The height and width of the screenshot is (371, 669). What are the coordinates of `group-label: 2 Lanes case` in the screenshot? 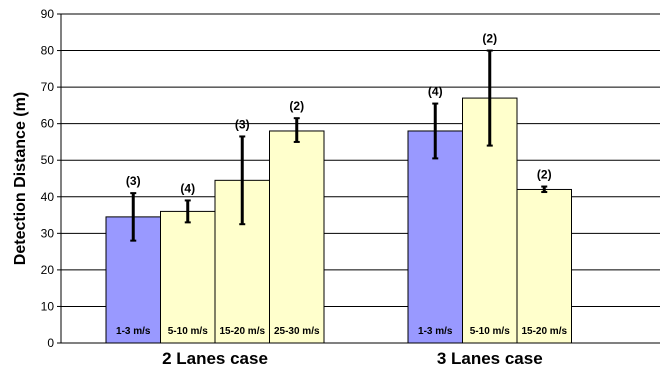 It's located at (215, 358).